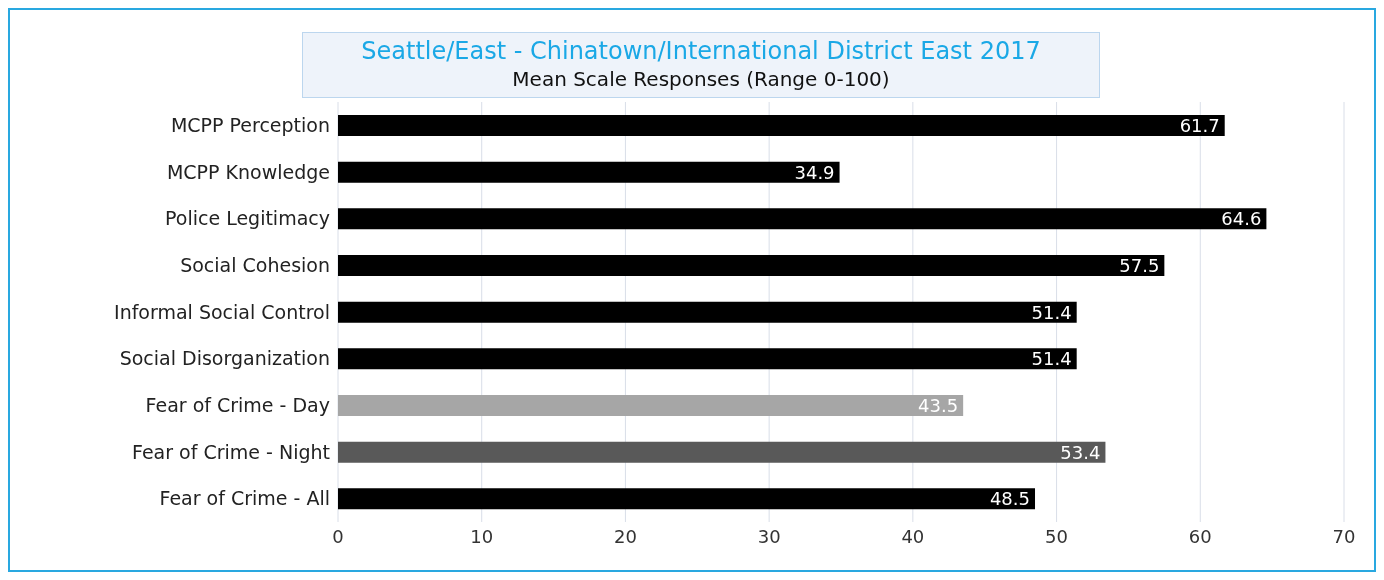 This screenshot has width=1384, height=580. Describe the element at coordinates (237, 405) in the screenshot. I see `y-tick-label: Fear of Crime - Day` at that location.